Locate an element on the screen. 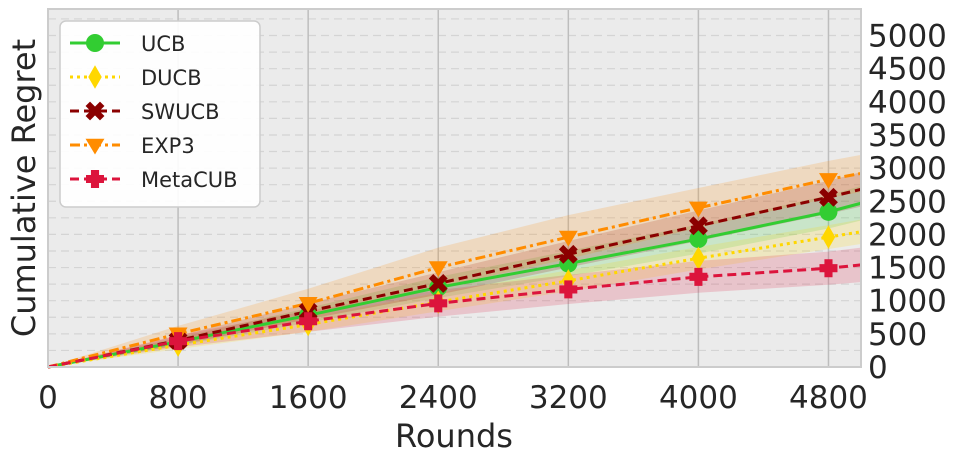 The height and width of the screenshot is (466, 966). legend-item-metacub: MetaCUB is located at coordinates (154, 180).